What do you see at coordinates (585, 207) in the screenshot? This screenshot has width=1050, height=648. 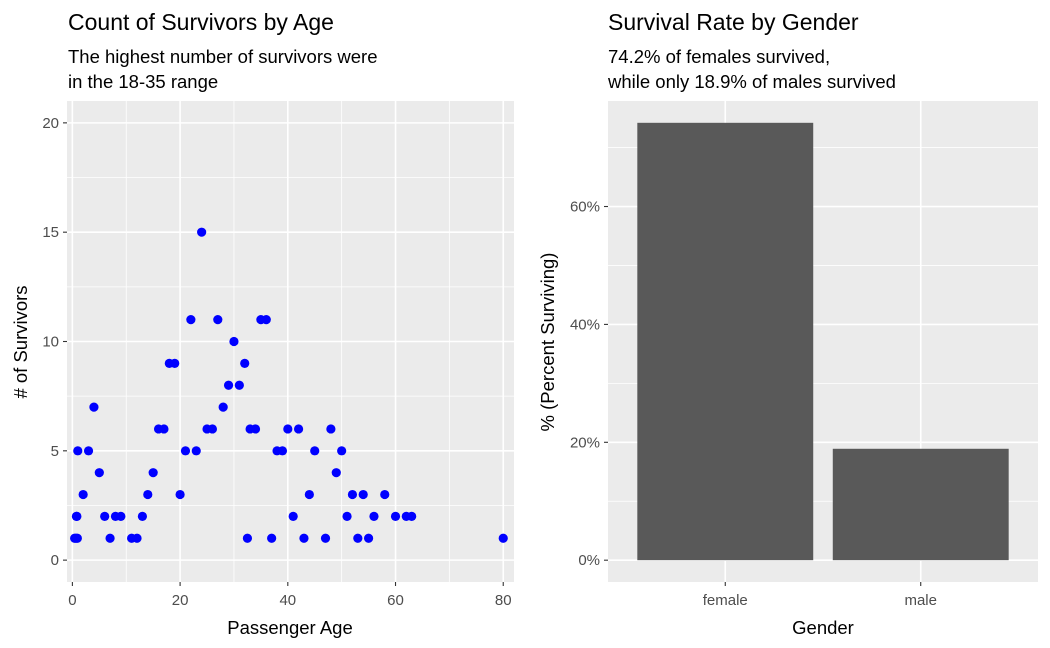 I see `bar-y-tick-label: 60%` at bounding box center [585, 207].